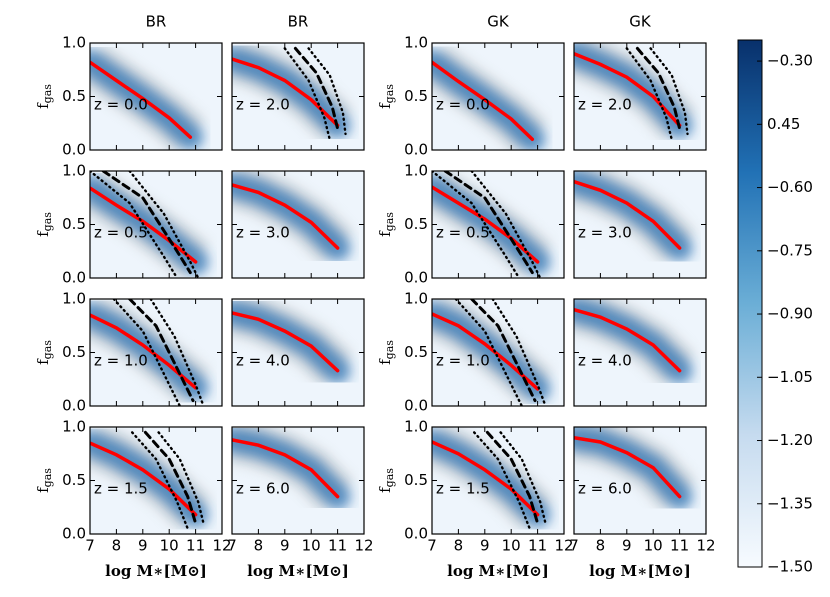 The height and width of the screenshot is (597, 830). Describe the element at coordinates (790, 503) in the screenshot. I see `colorbar-tick-label: −1.35` at that location.